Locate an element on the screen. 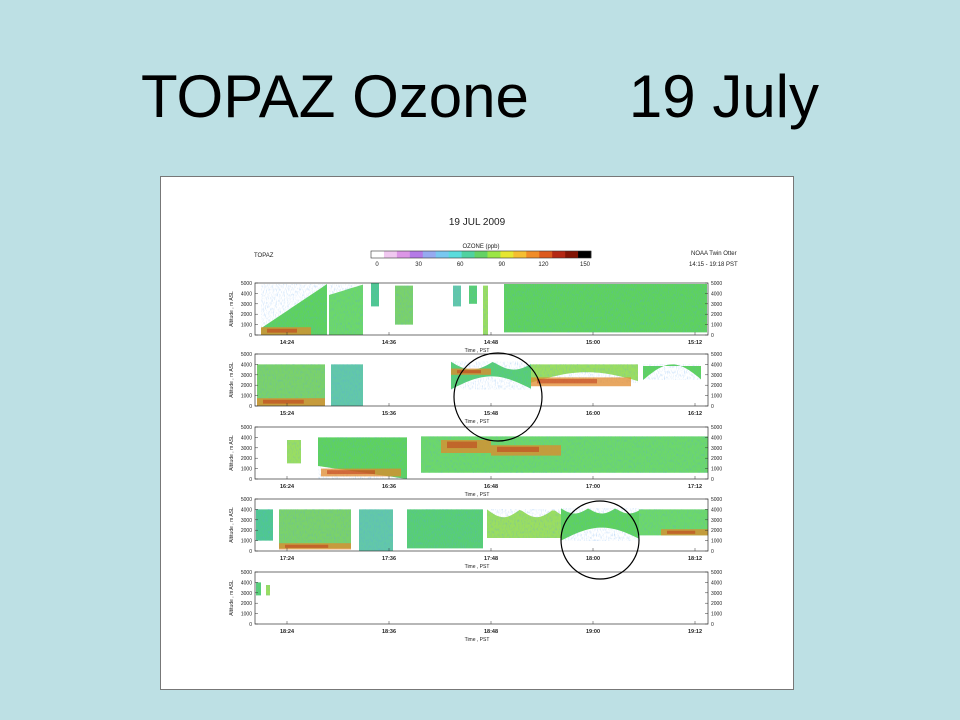  x-tick-label: 14:36 is located at coordinates (389, 343).